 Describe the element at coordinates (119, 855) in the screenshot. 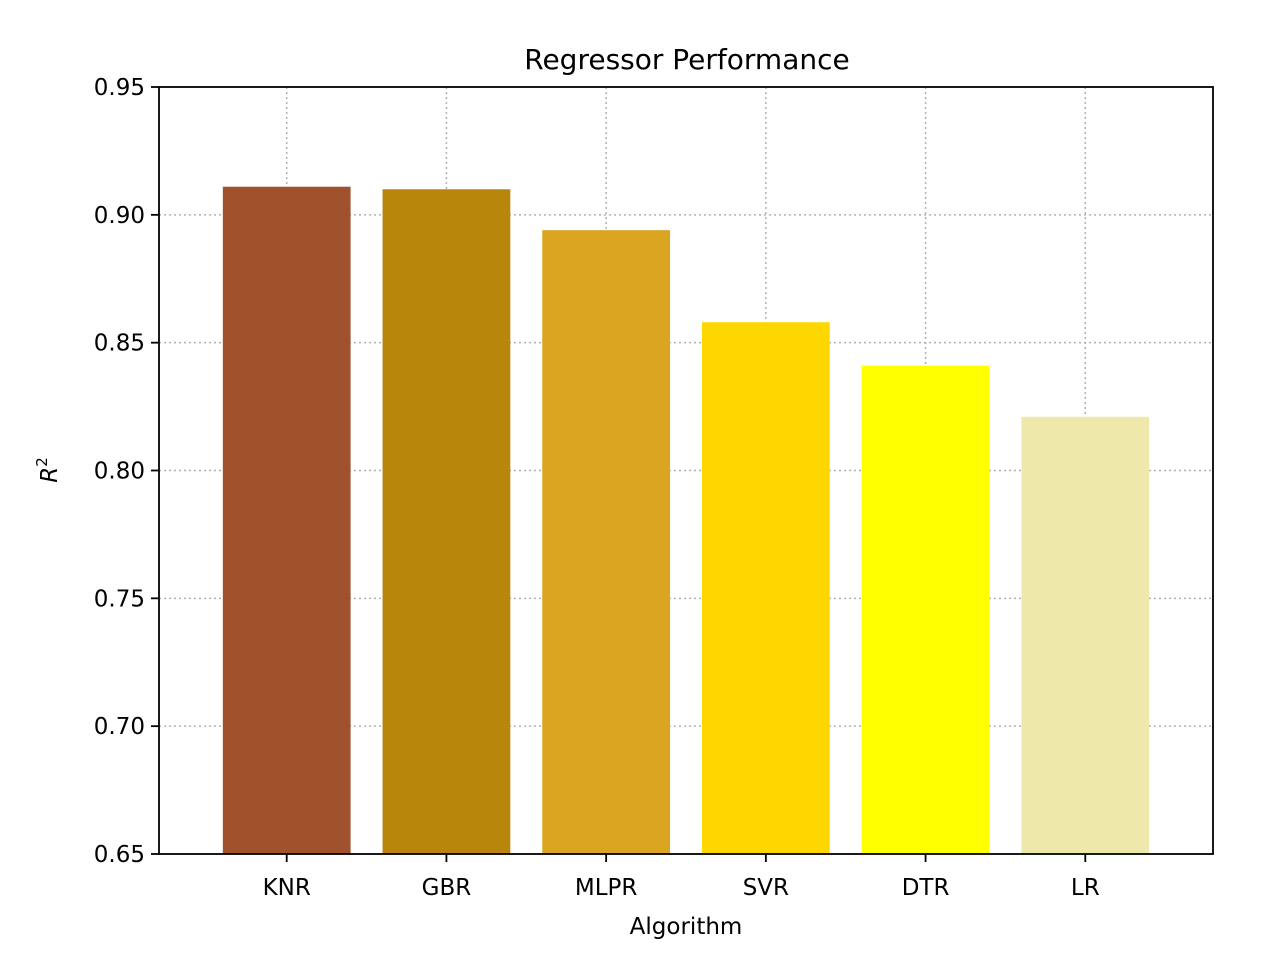

I see `y-tick-label: 0.65` at that location.